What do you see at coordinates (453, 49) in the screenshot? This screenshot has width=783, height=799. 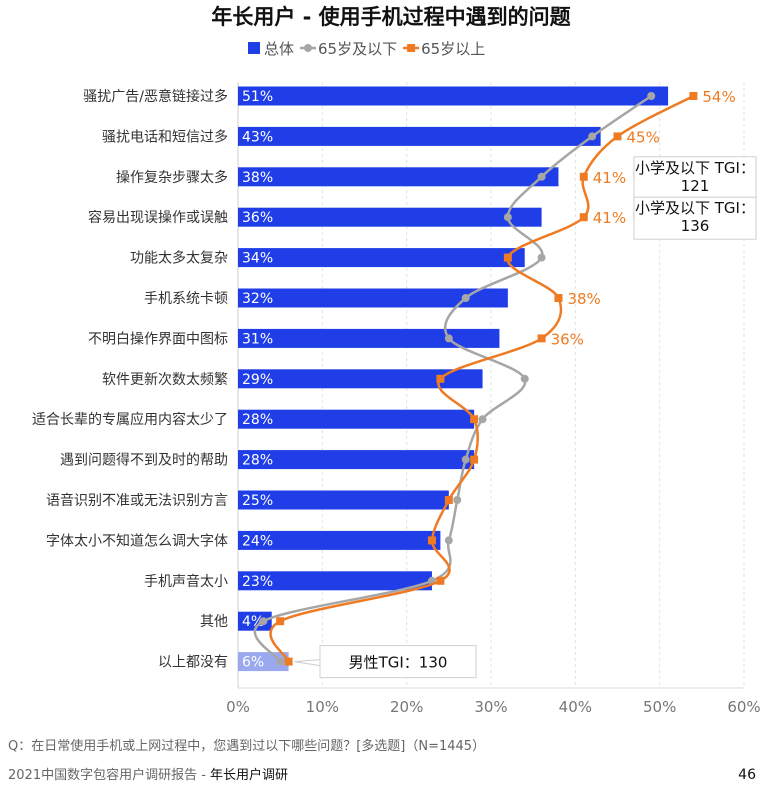 I see `legend-label: 65岁以上` at bounding box center [453, 49].